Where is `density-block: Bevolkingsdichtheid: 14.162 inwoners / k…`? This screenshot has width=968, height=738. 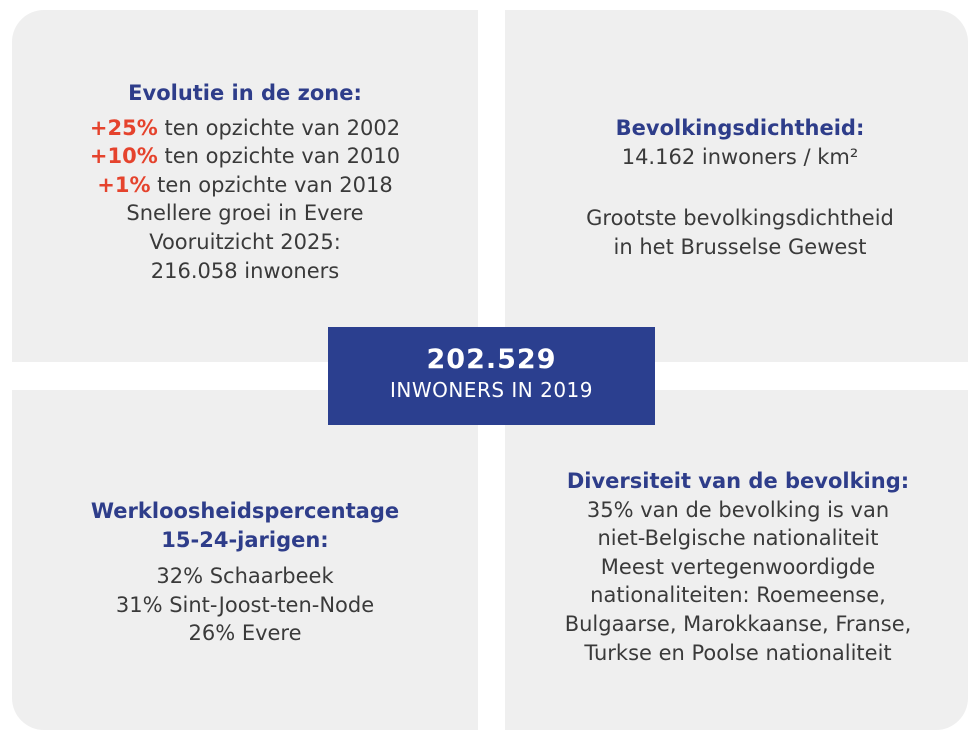 density-block: Bevolkingsdichtheid: 14.162 inwoners / k… is located at coordinates (736, 187).